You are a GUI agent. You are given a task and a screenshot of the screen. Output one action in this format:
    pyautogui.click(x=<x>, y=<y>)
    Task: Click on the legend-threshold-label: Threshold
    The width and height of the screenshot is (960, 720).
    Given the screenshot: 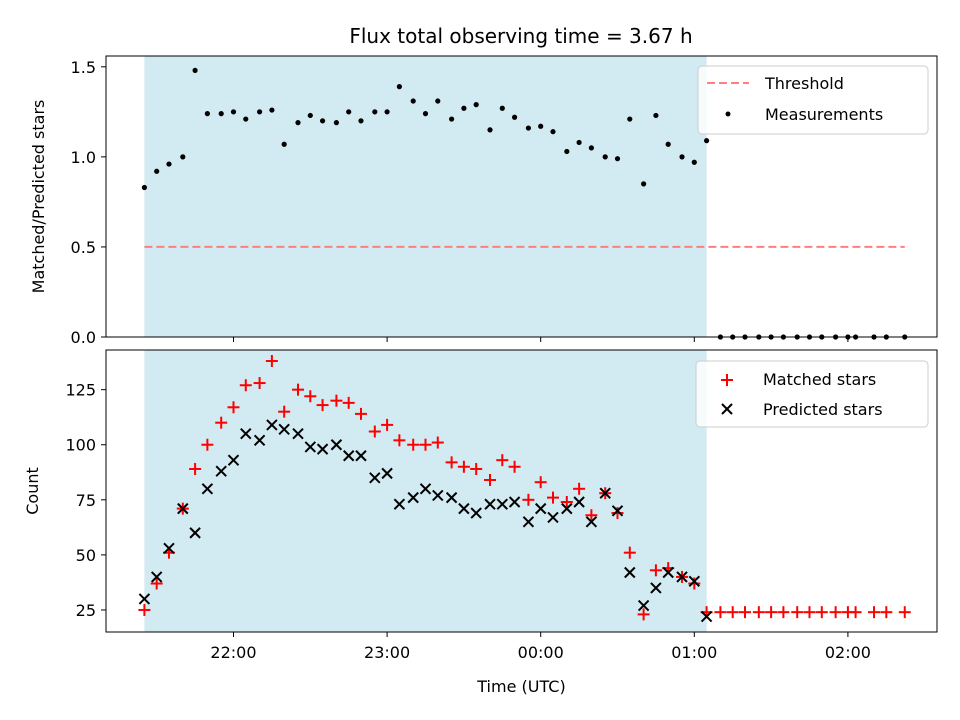 What is the action you would take?
    pyautogui.click(x=804, y=83)
    